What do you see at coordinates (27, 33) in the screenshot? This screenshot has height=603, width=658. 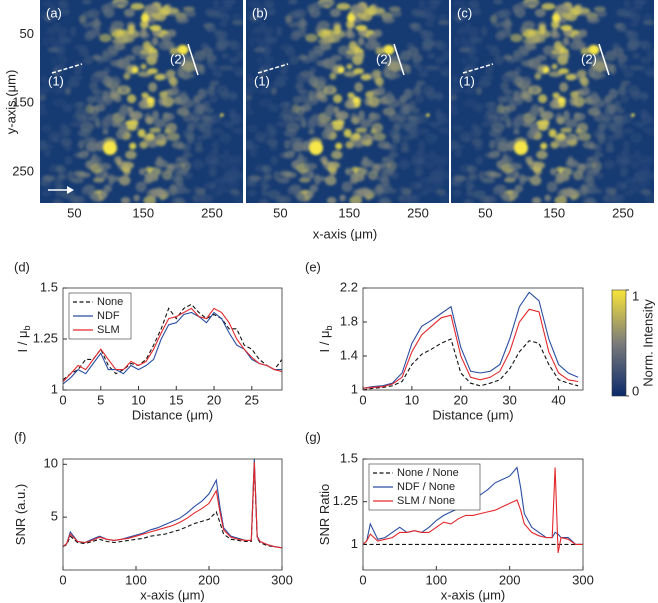 I see `y-tick-label: 50` at bounding box center [27, 33].